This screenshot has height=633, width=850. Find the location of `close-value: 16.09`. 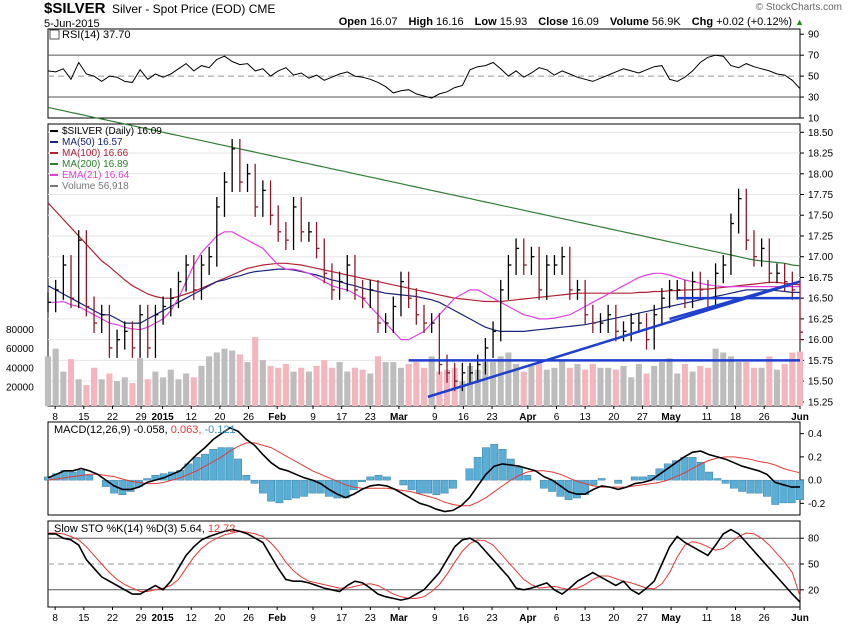

close-value: 16.09 is located at coordinates (585, 22).